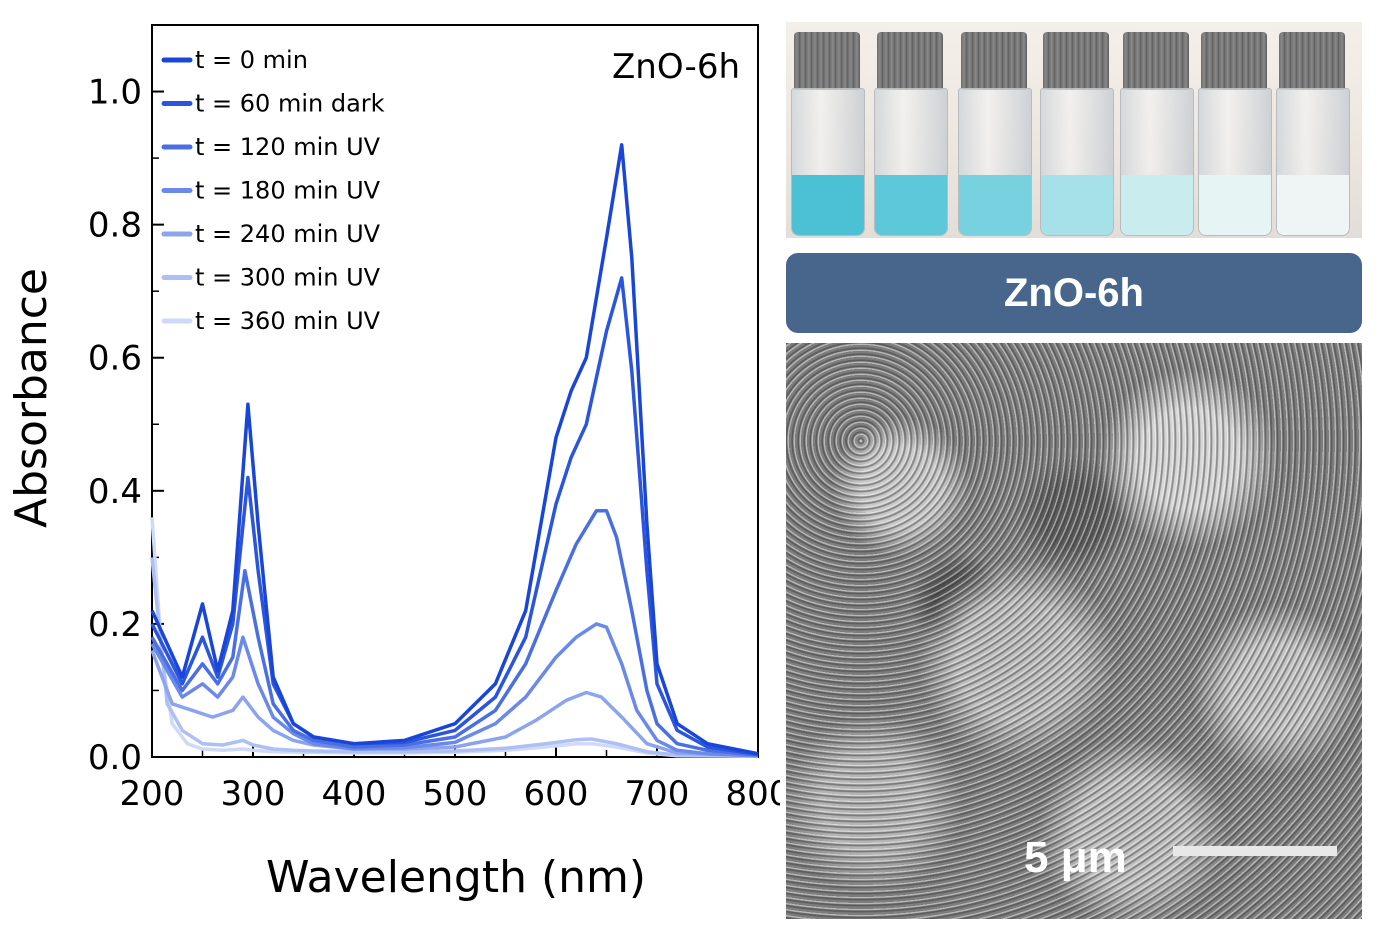  What do you see at coordinates (251, 60) in the screenshot?
I see `legend-label: t = 0 min` at bounding box center [251, 60].